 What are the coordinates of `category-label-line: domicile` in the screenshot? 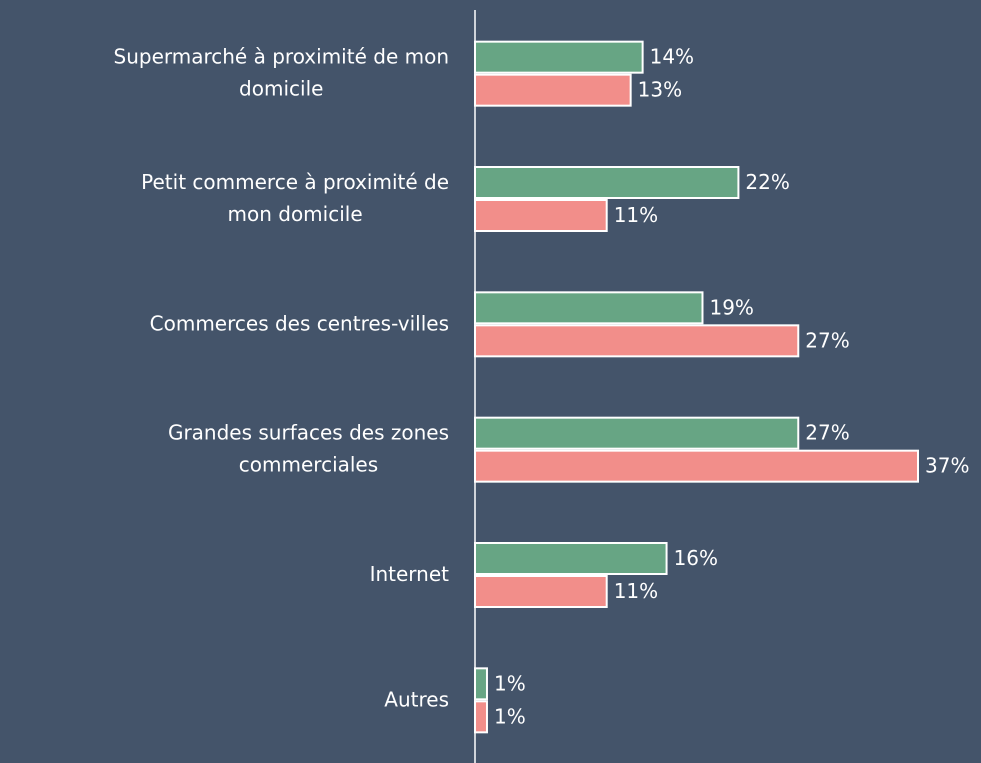 It's located at (281, 88).